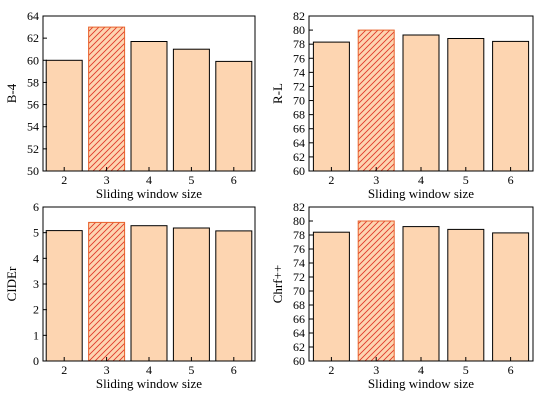 This screenshot has width=540, height=397. I want to click on y-axis-title: CIDEr, so click(11, 283).